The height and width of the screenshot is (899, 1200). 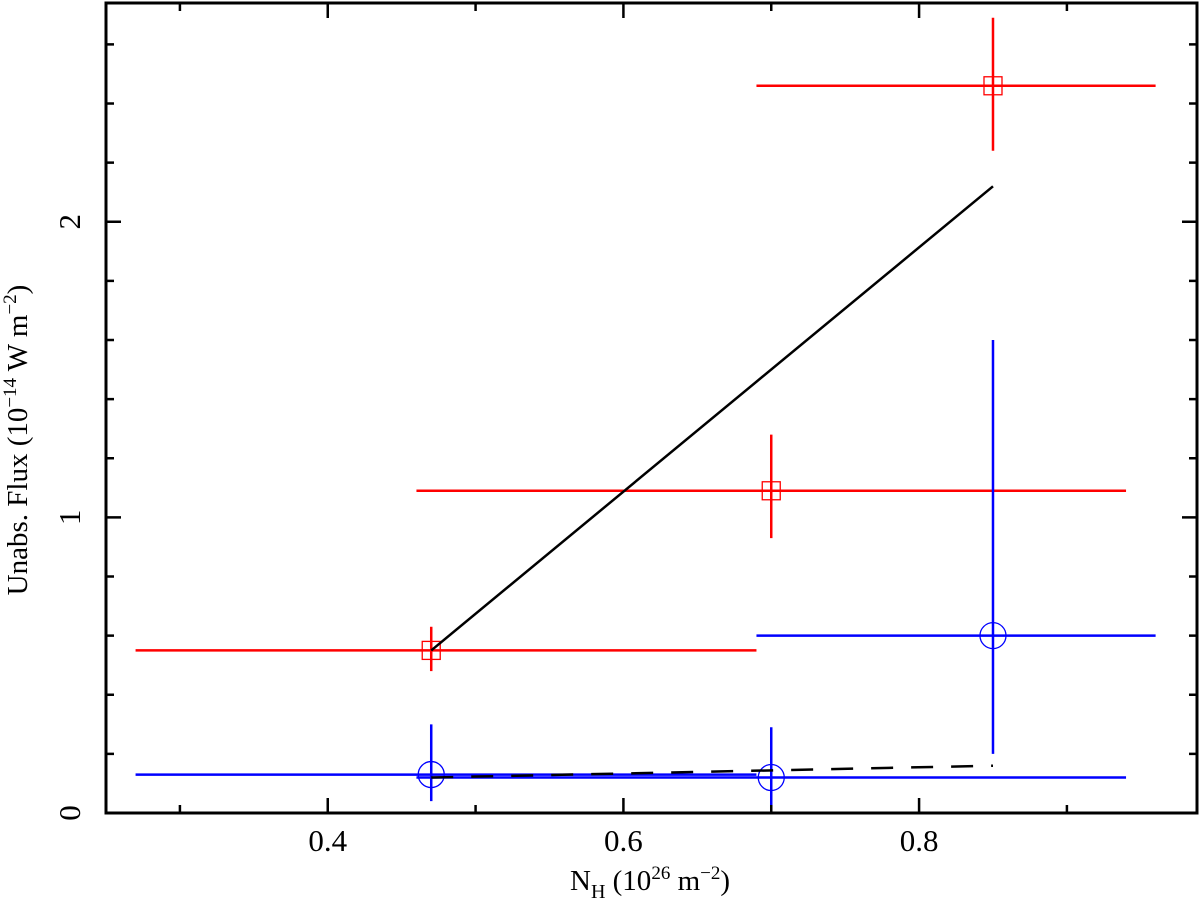 What do you see at coordinates (623, 840) in the screenshot?
I see `x-tick-label: 0.6` at bounding box center [623, 840].